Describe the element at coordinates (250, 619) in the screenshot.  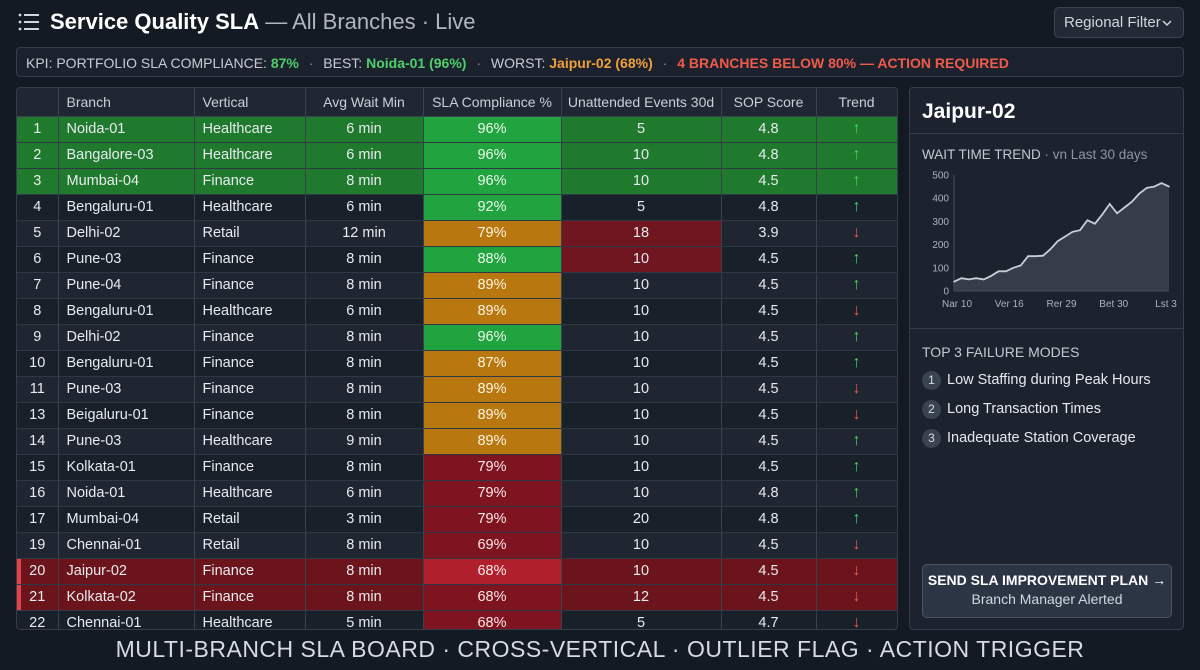
I see `vertical-cell: Healthcare` at that location.